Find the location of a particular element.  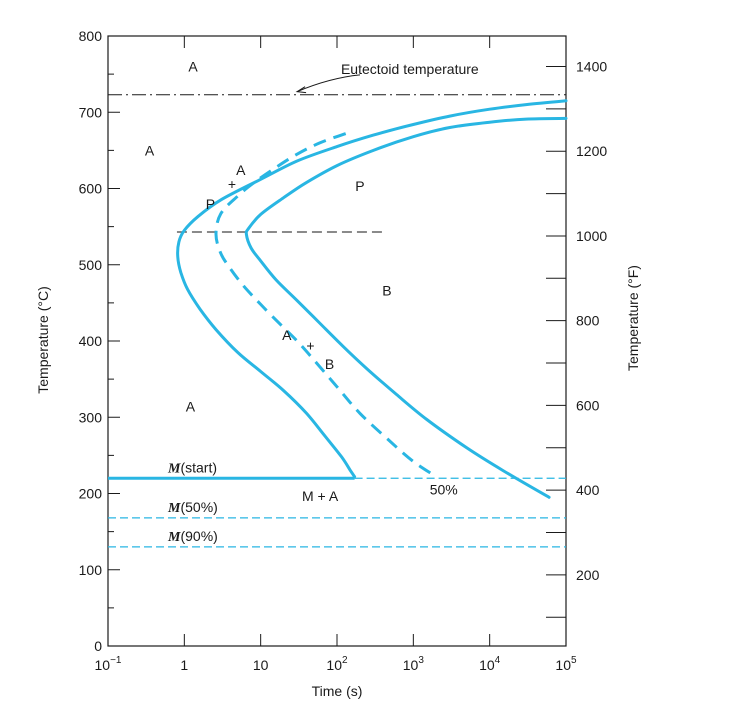

reference-lines: Eutectoid temperature is located at coordinates (337, 147).